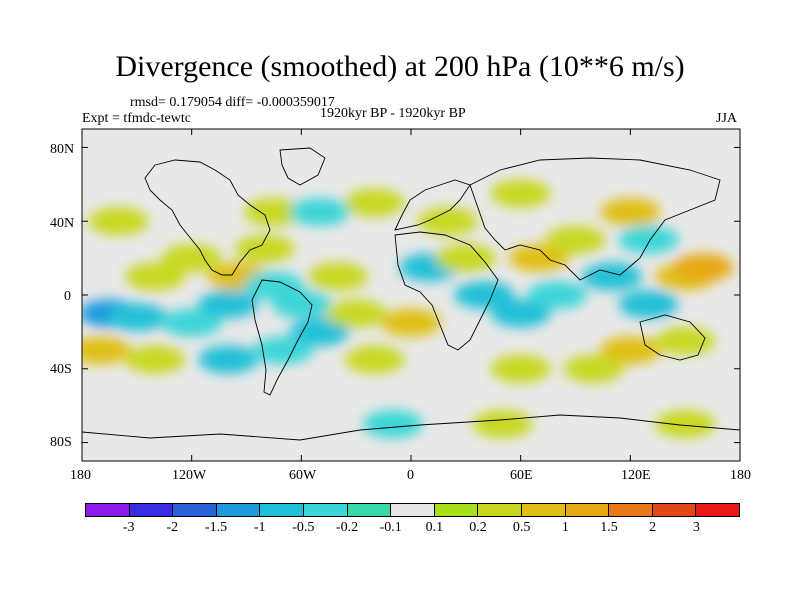 The height and width of the screenshot is (600, 800). I want to click on lat-tick-label: 80S, so click(61, 442).